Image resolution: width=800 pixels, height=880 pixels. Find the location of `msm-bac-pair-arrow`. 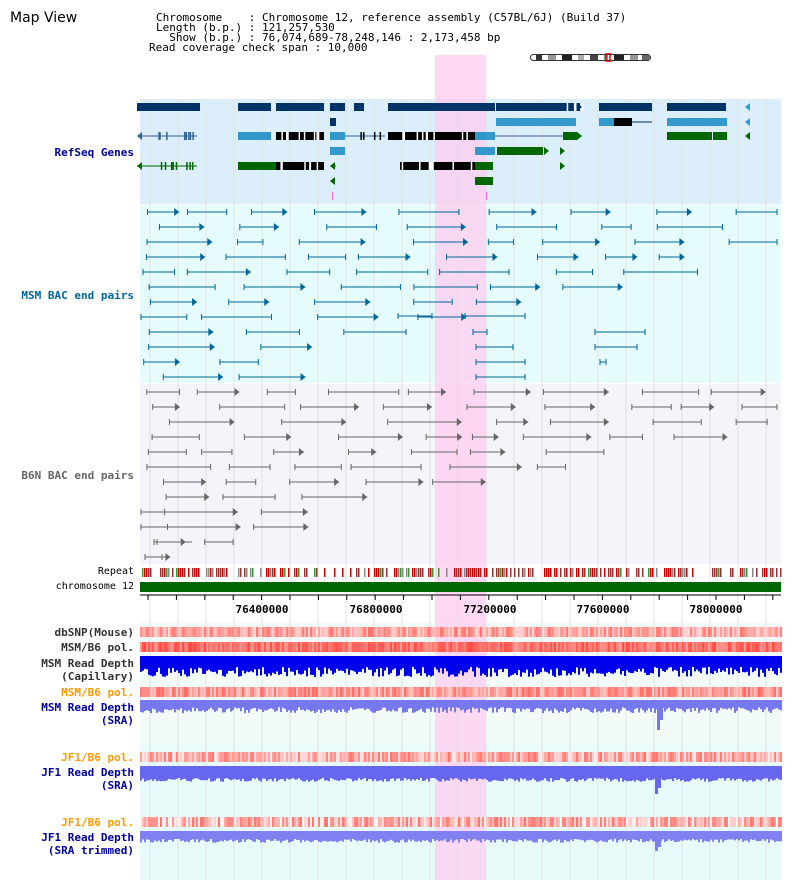

msm-bac-pair-arrow is located at coordinates (303, 377).